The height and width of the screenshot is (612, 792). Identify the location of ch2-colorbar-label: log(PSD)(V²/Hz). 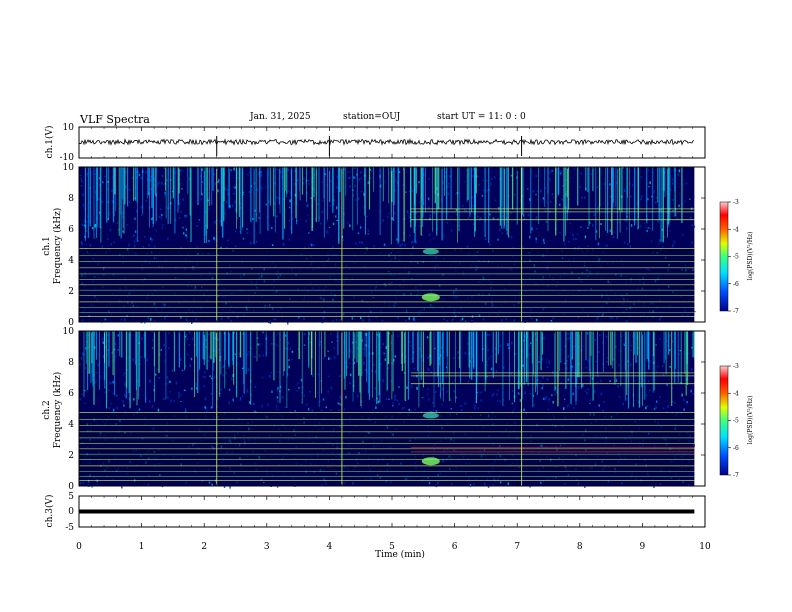
(750, 420).